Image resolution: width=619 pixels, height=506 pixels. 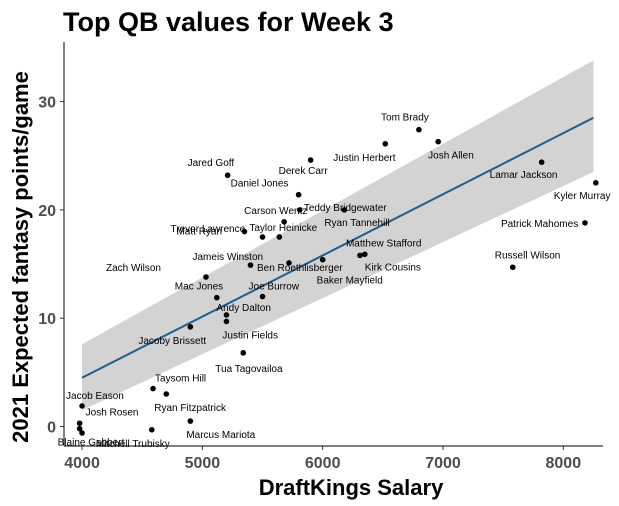 What do you see at coordinates (275, 211) in the screenshot?
I see `point-label: Carson Wentz` at bounding box center [275, 211].